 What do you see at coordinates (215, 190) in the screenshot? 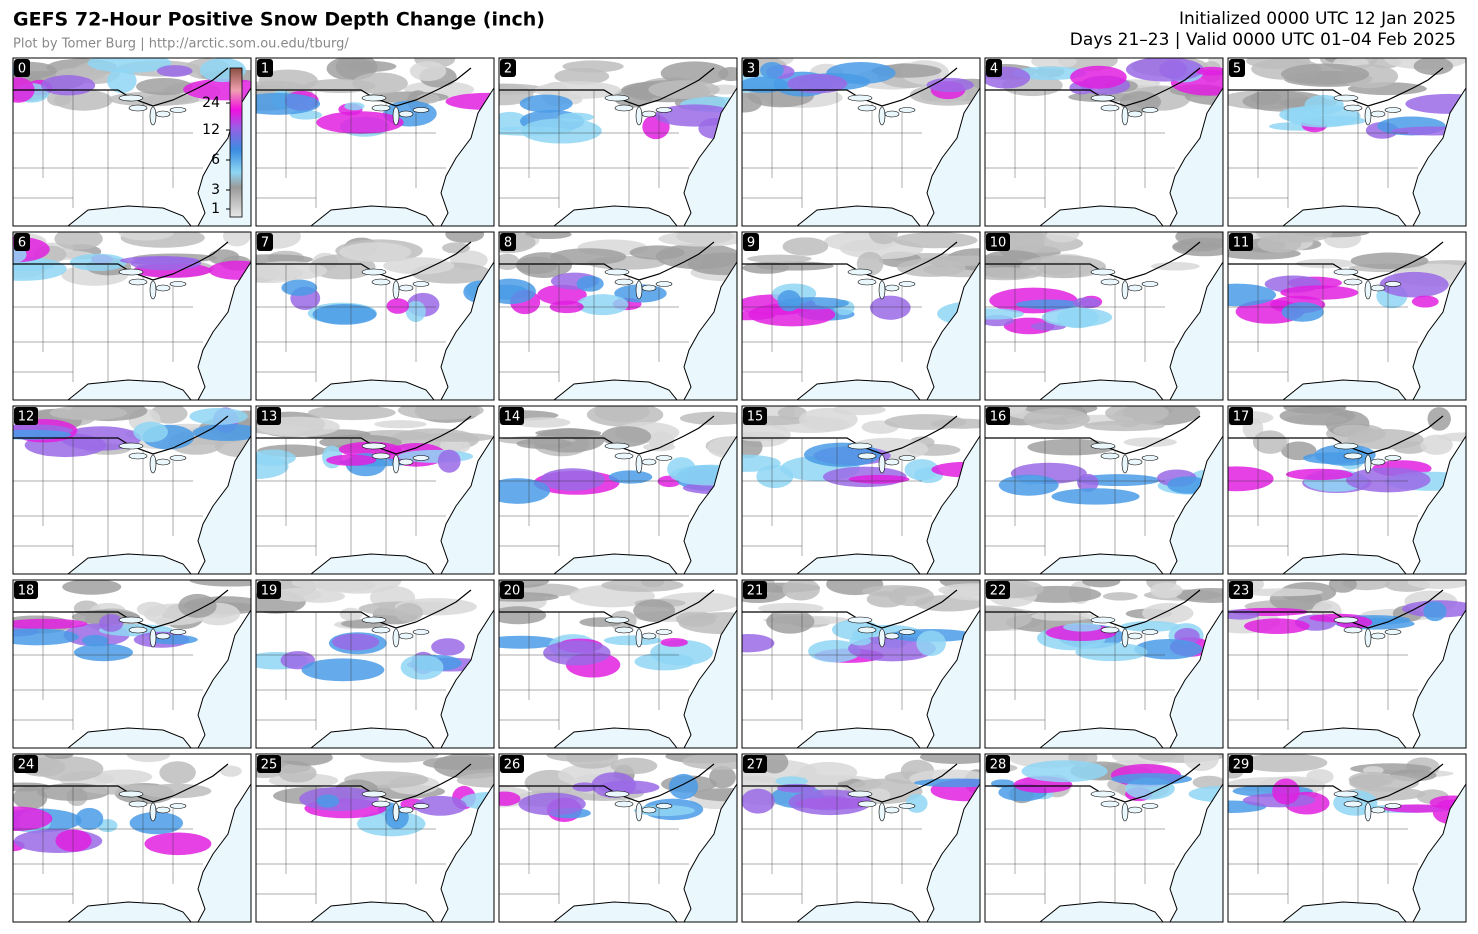
I see `colorbar-tick-label: 3` at bounding box center [215, 190].